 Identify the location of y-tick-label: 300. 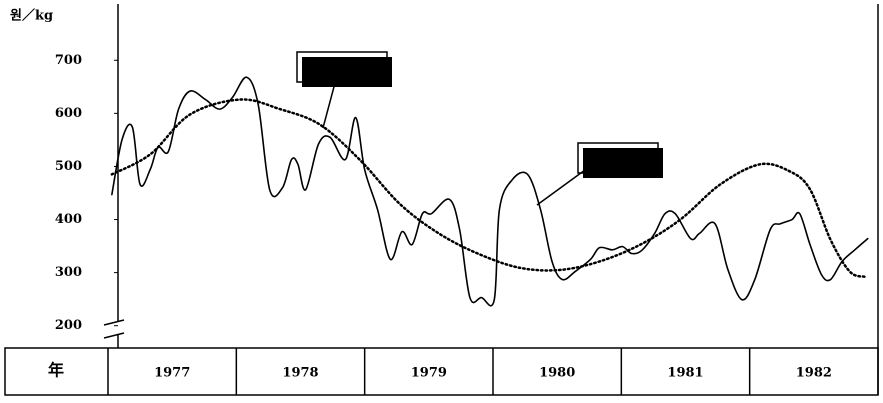
(68, 272).